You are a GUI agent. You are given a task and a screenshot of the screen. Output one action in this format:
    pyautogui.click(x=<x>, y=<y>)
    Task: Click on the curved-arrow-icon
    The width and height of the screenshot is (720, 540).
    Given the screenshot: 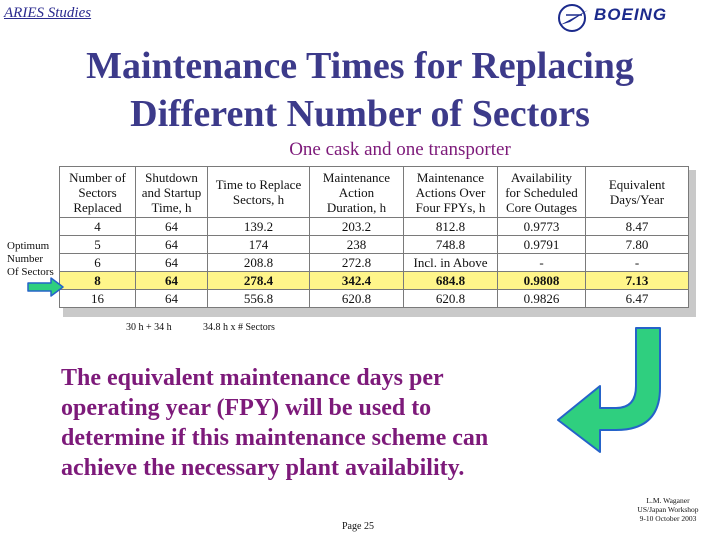 What is the action you would take?
    pyautogui.click(x=609, y=390)
    